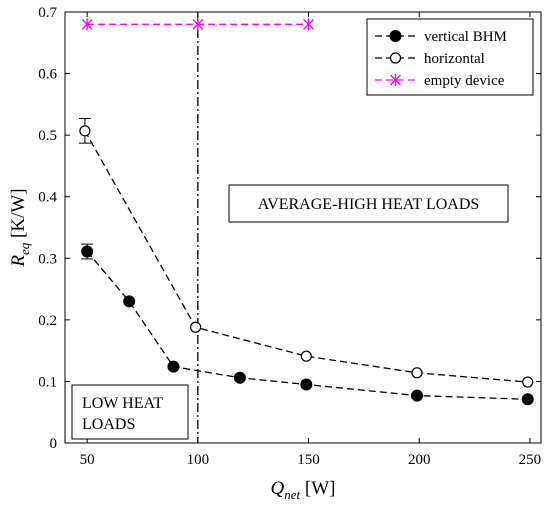 This screenshot has height=505, width=550. I want to click on legend-item: empty device, so click(440, 81).